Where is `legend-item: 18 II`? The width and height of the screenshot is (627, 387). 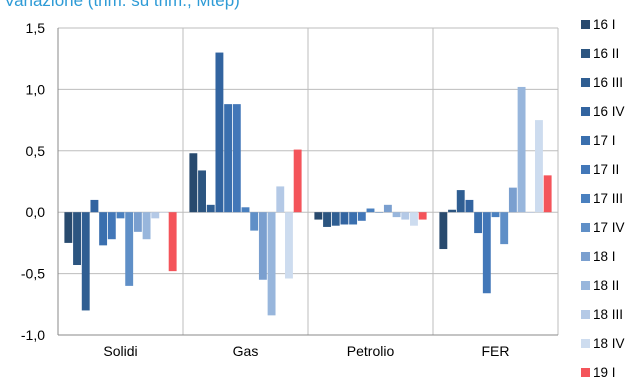
legend-item: 18 II is located at coordinates (604, 285).